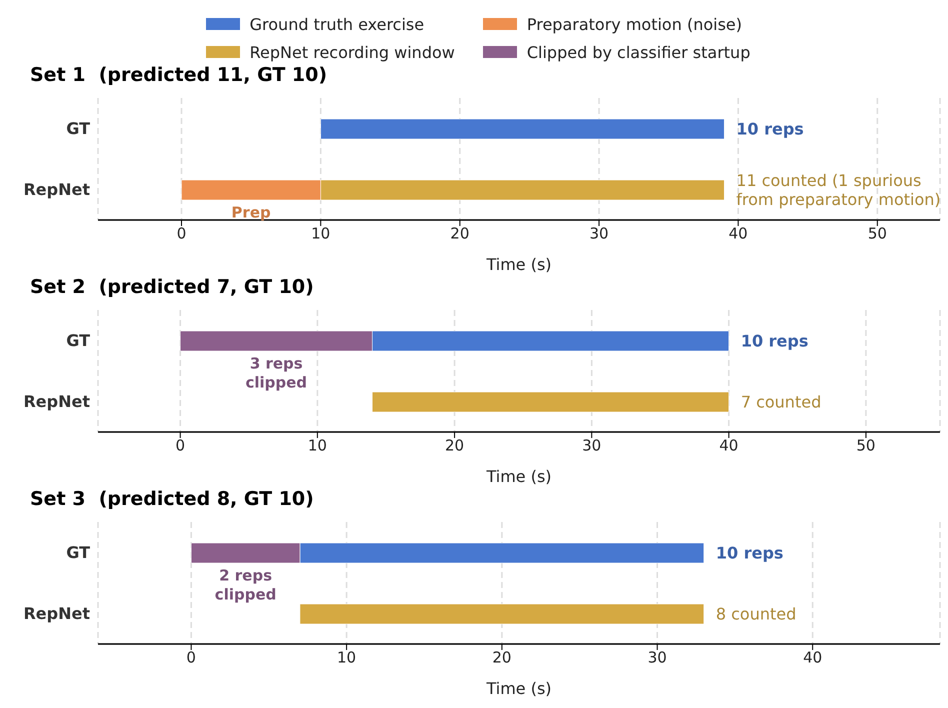  What do you see at coordinates (638, 52) in the screenshot?
I see `legend-label: Clipped by classifier startup` at bounding box center [638, 52].